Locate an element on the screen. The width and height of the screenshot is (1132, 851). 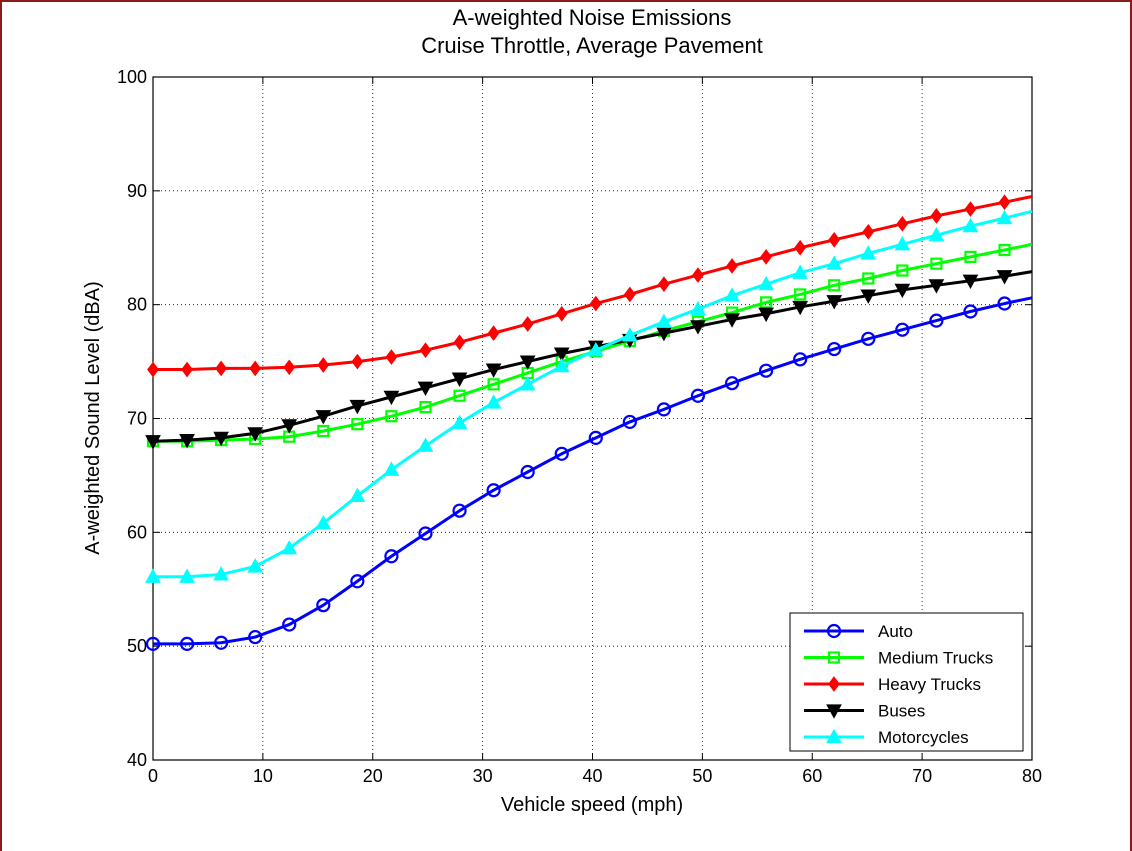
legend-box is located at coordinates (906, 682).